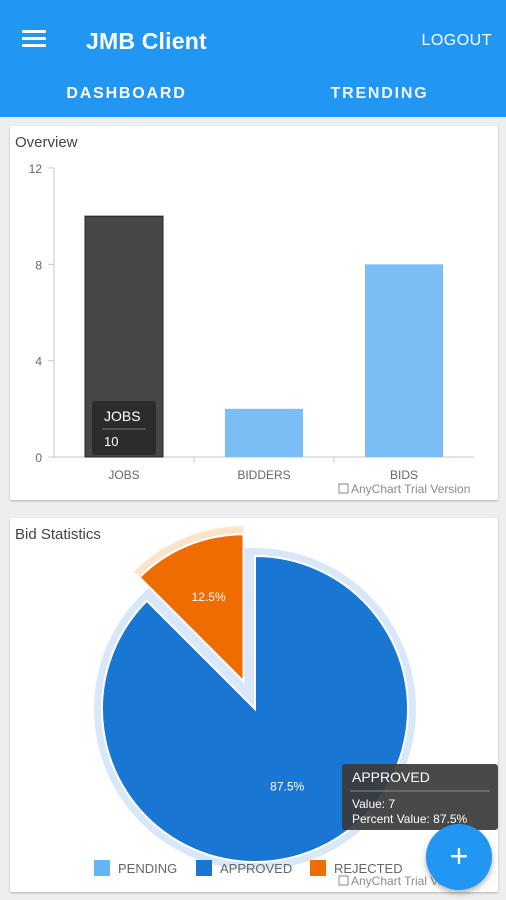 This screenshot has height=900, width=506. I want to click on tooltip-value: 10, so click(111, 441).